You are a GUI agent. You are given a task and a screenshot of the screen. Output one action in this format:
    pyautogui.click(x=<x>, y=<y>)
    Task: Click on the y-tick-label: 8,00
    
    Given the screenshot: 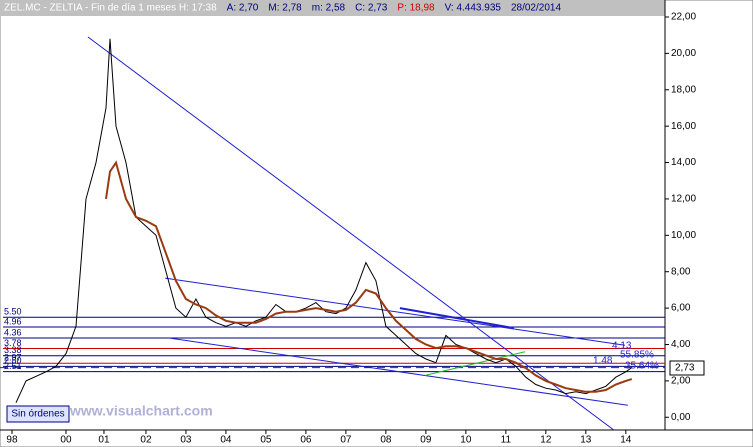 What is the action you would take?
    pyautogui.click(x=681, y=271)
    